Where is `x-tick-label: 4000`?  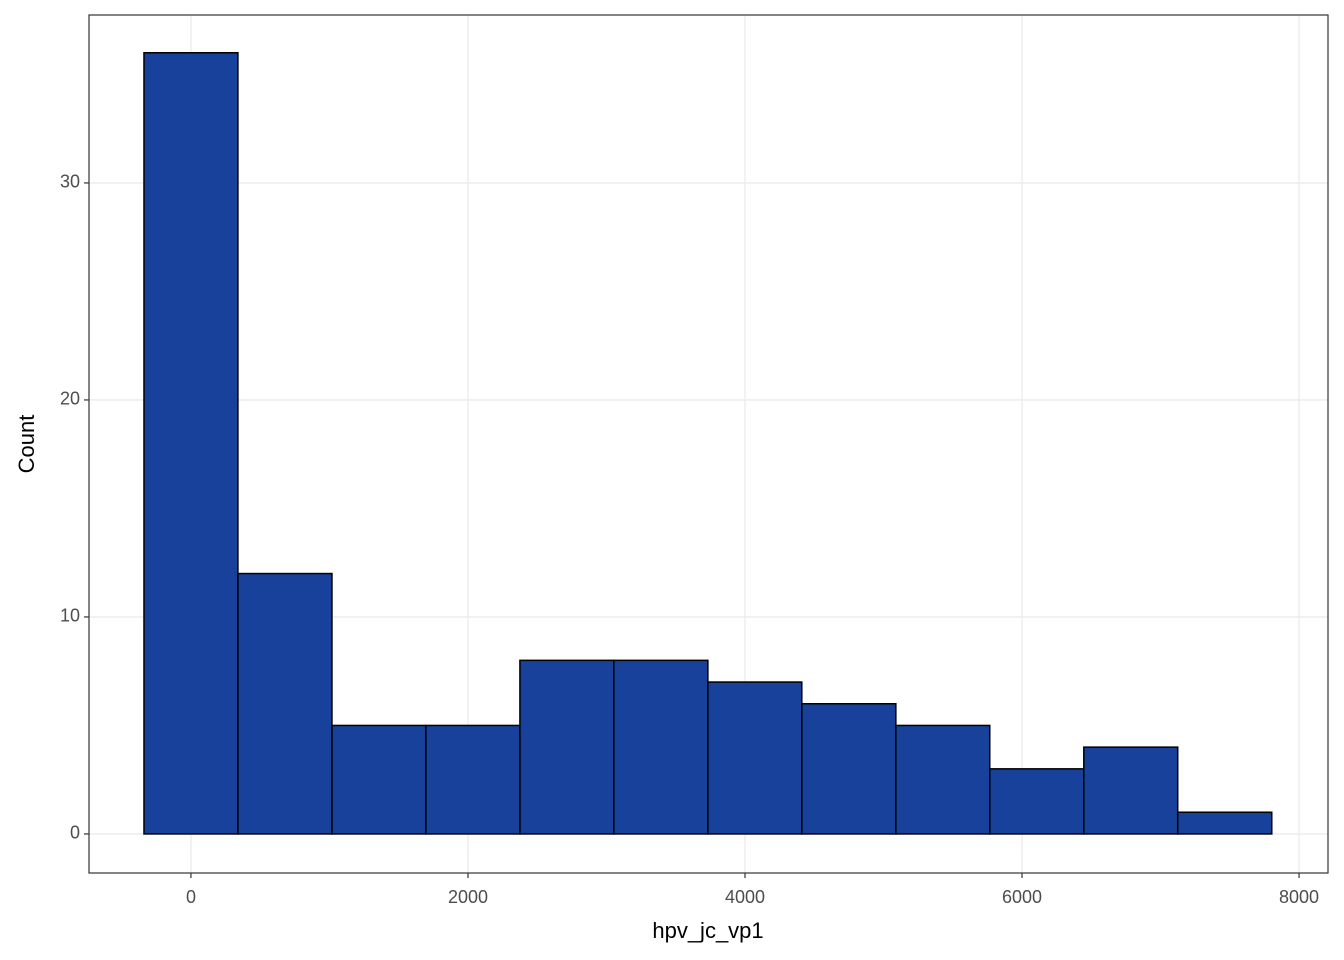 x-tick-label: 4000 is located at coordinates (745, 897).